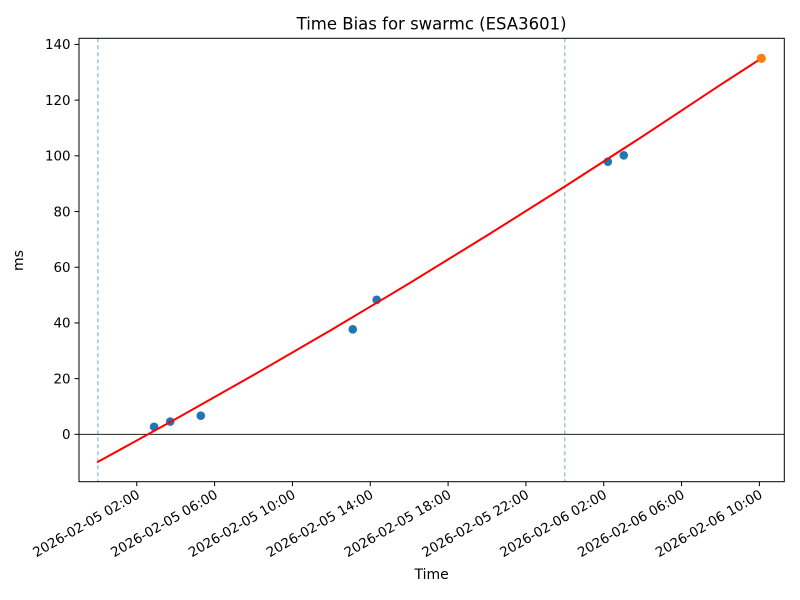  Describe the element at coordinates (66, 435) in the screenshot. I see `y-tick-label: 0` at that location.